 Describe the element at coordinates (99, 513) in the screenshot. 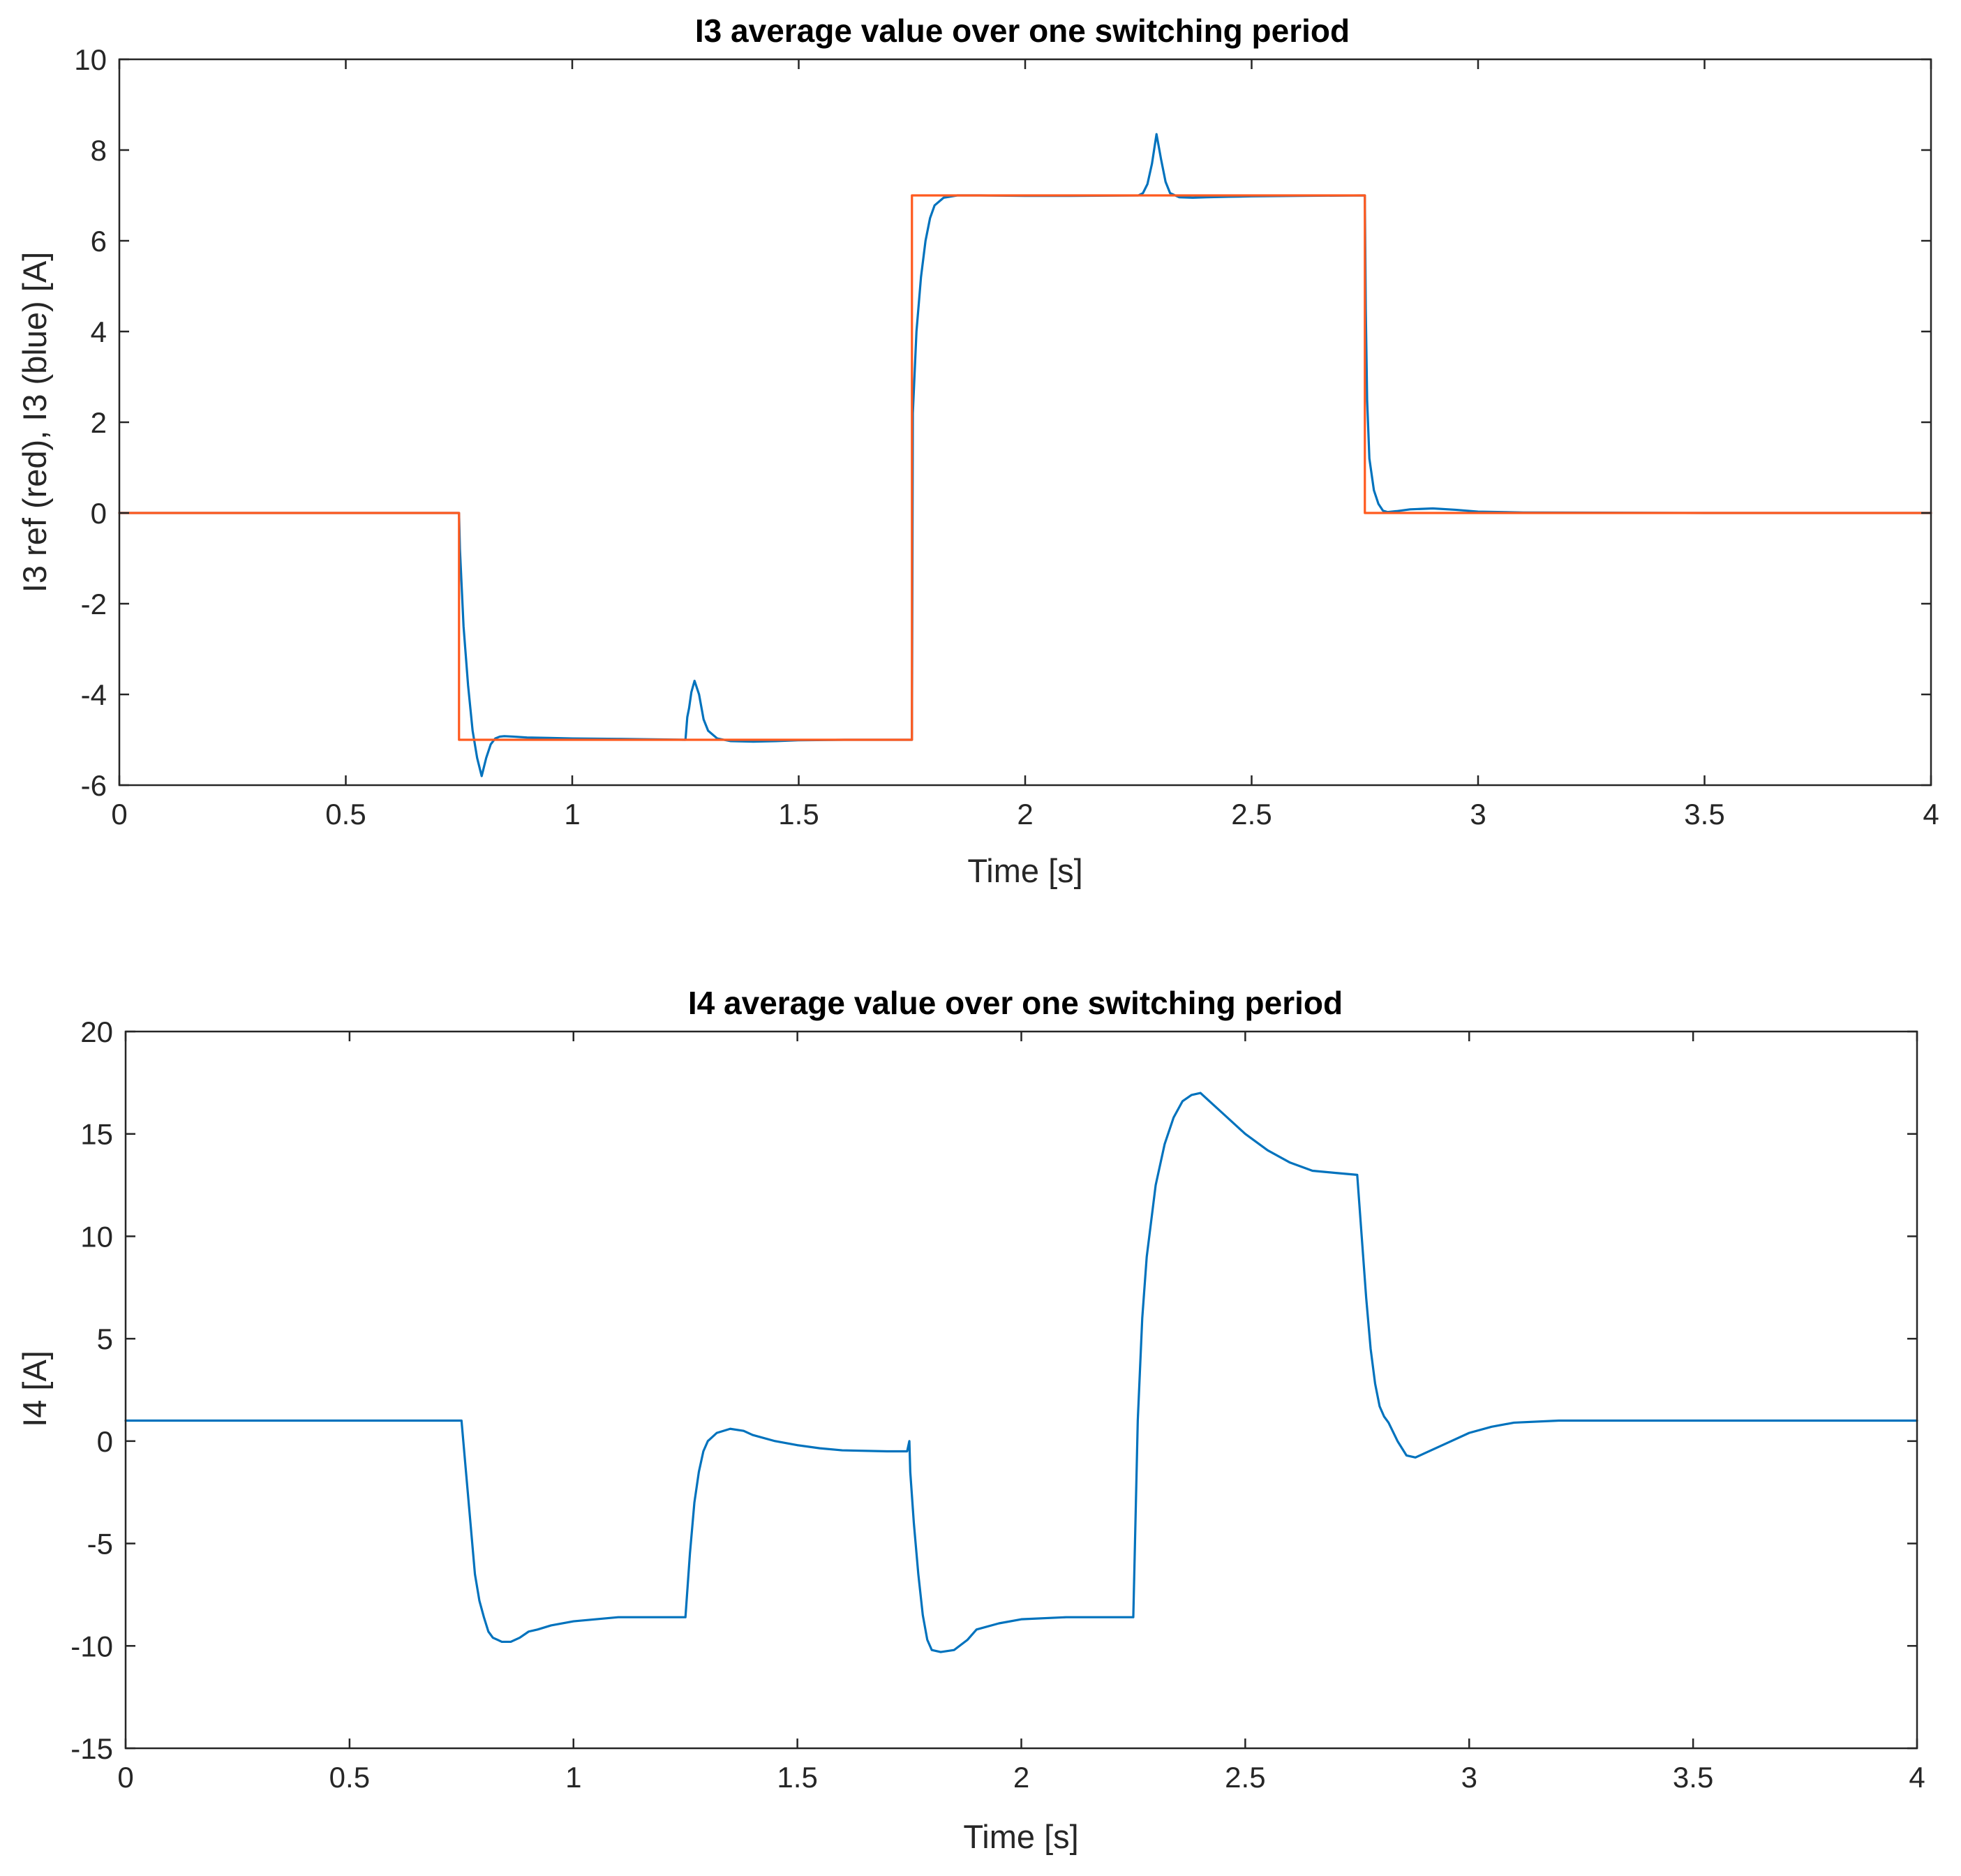

I see `chart-i3-y-tick-label: 0` at that location.